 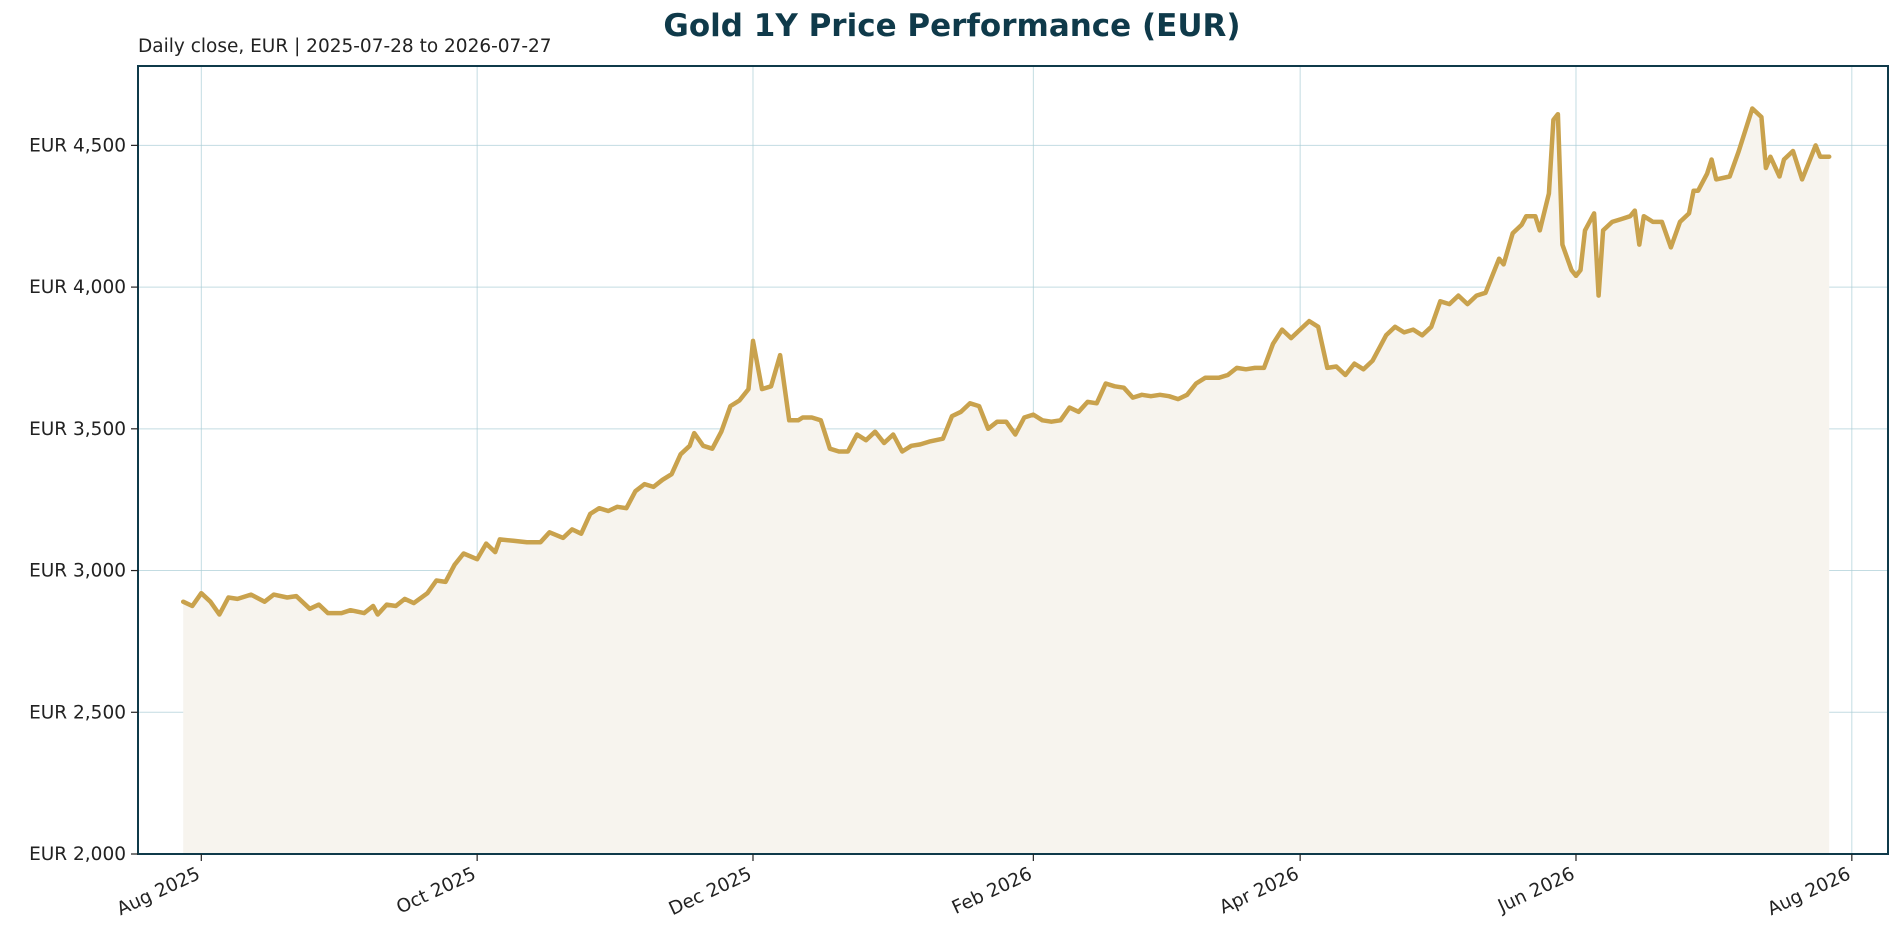 What do you see at coordinates (77, 429) in the screenshot?
I see `y-tick-label: EUR 3,500` at bounding box center [77, 429].